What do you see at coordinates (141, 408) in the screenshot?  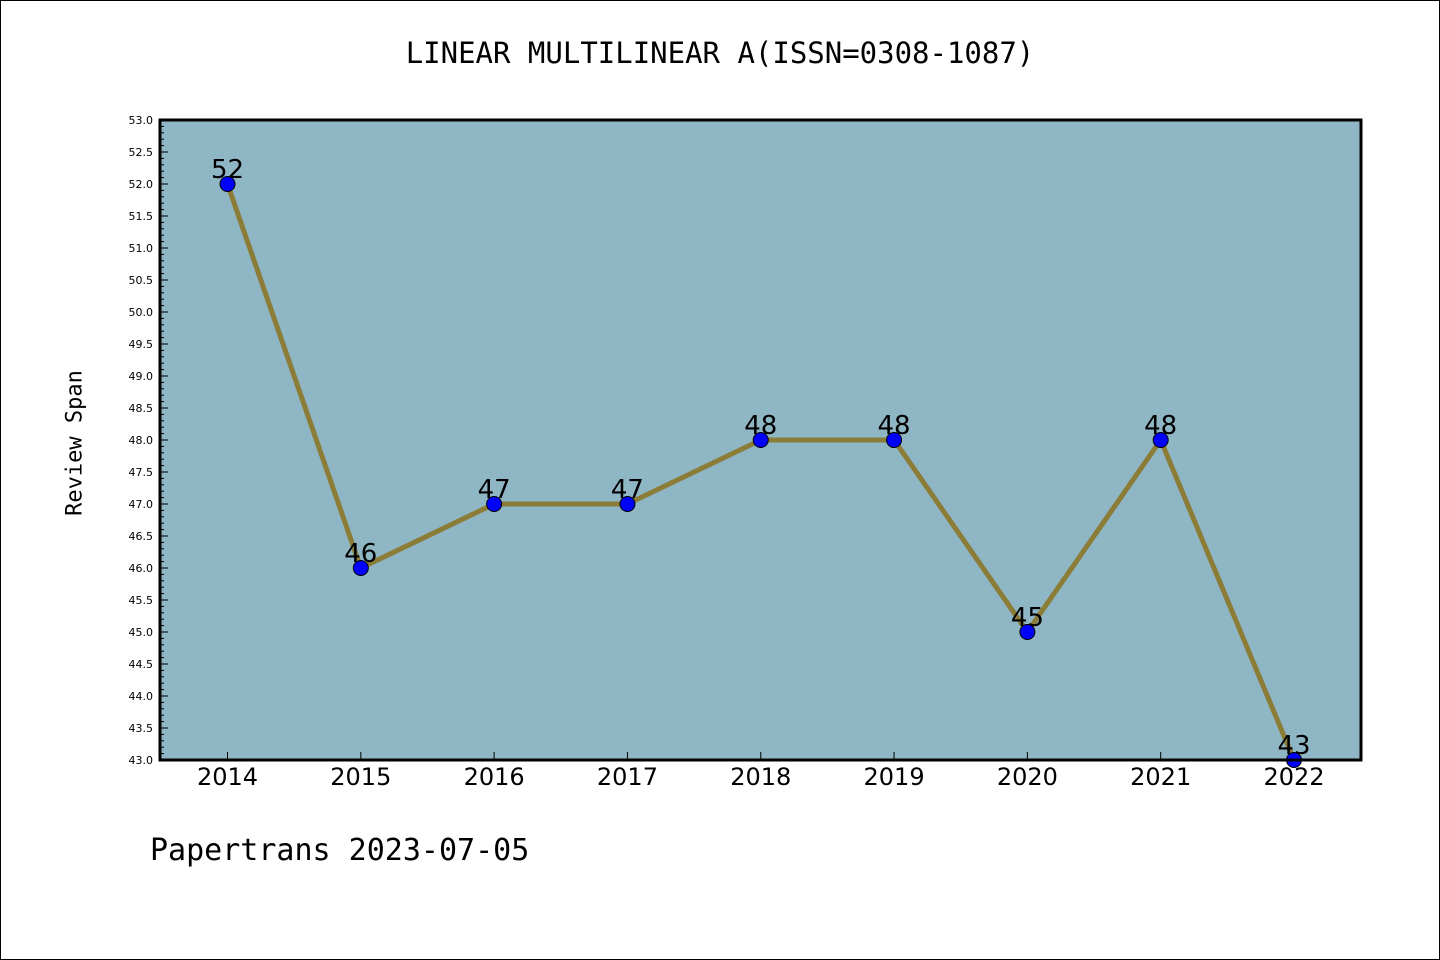 I see `y-tick-label: 48.5` at bounding box center [141, 408].